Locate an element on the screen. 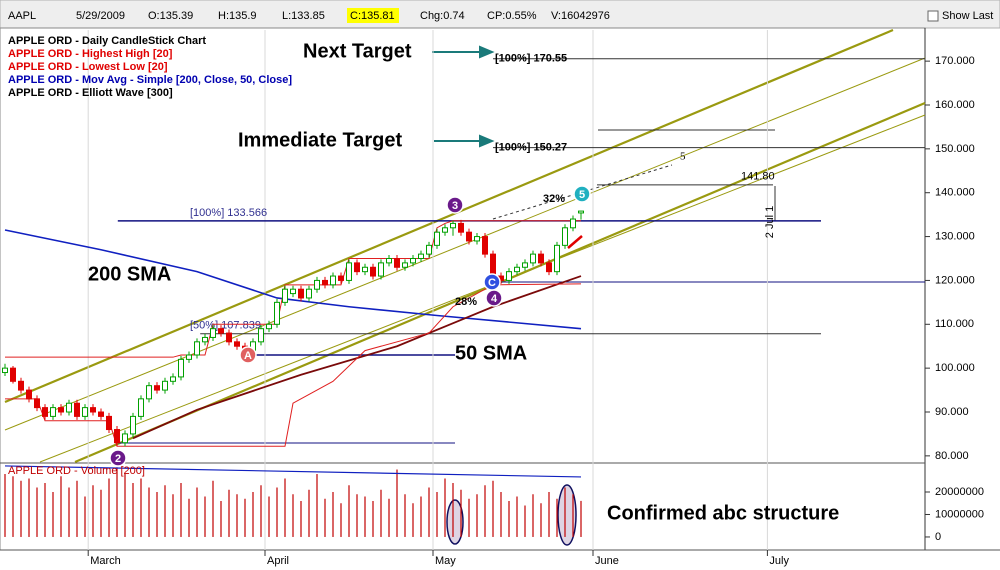 The image size is (1000, 570). arrow-head is located at coordinates (487, 52).